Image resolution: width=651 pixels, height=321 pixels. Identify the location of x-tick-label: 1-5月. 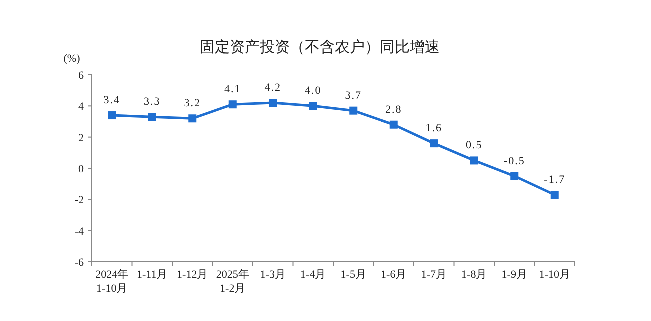
(353, 275).